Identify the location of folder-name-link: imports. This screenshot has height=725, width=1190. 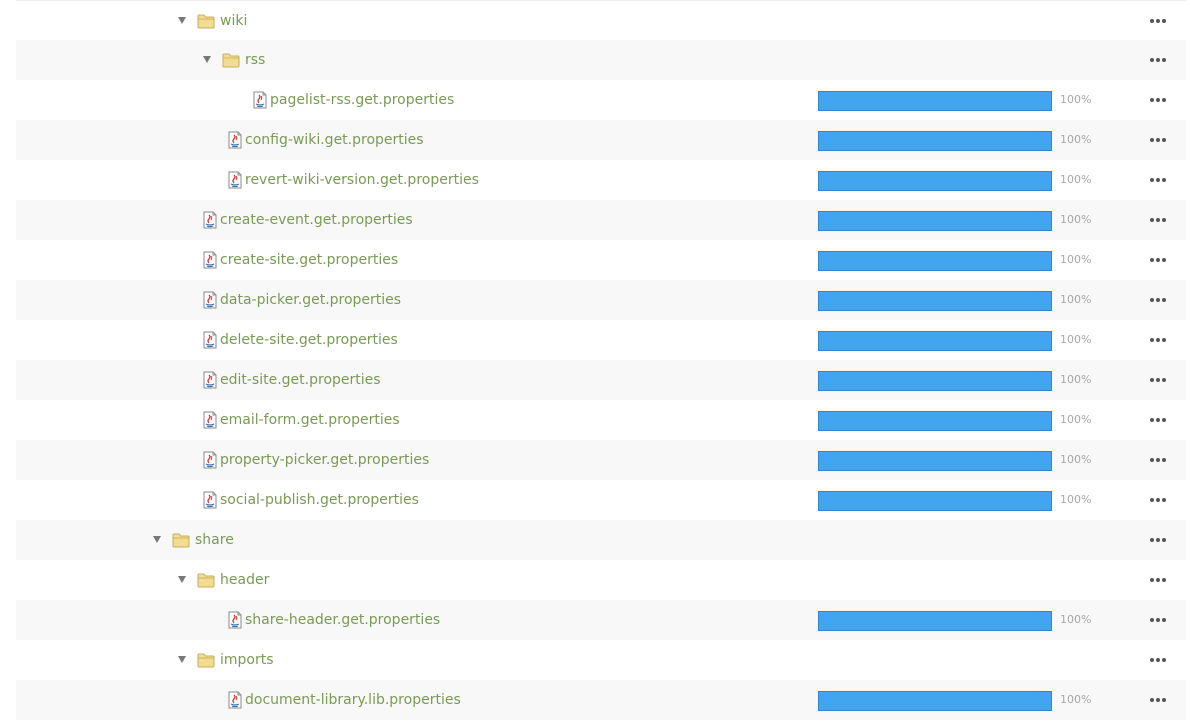
(247, 660).